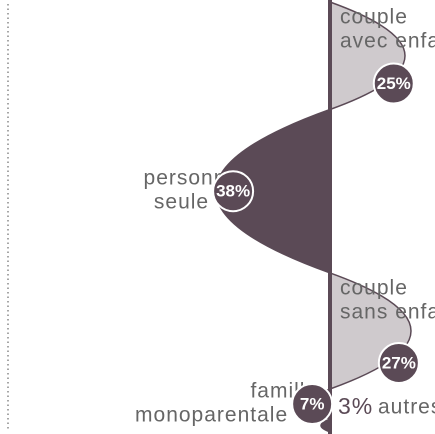  What do you see at coordinates (181, 202) in the screenshot?
I see `category-label: seule` at bounding box center [181, 202].